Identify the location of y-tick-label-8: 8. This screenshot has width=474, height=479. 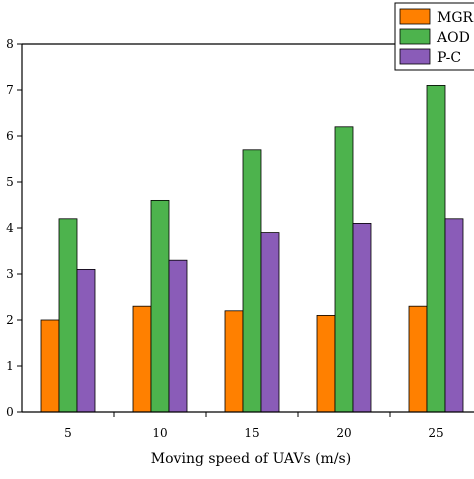
(10, 44).